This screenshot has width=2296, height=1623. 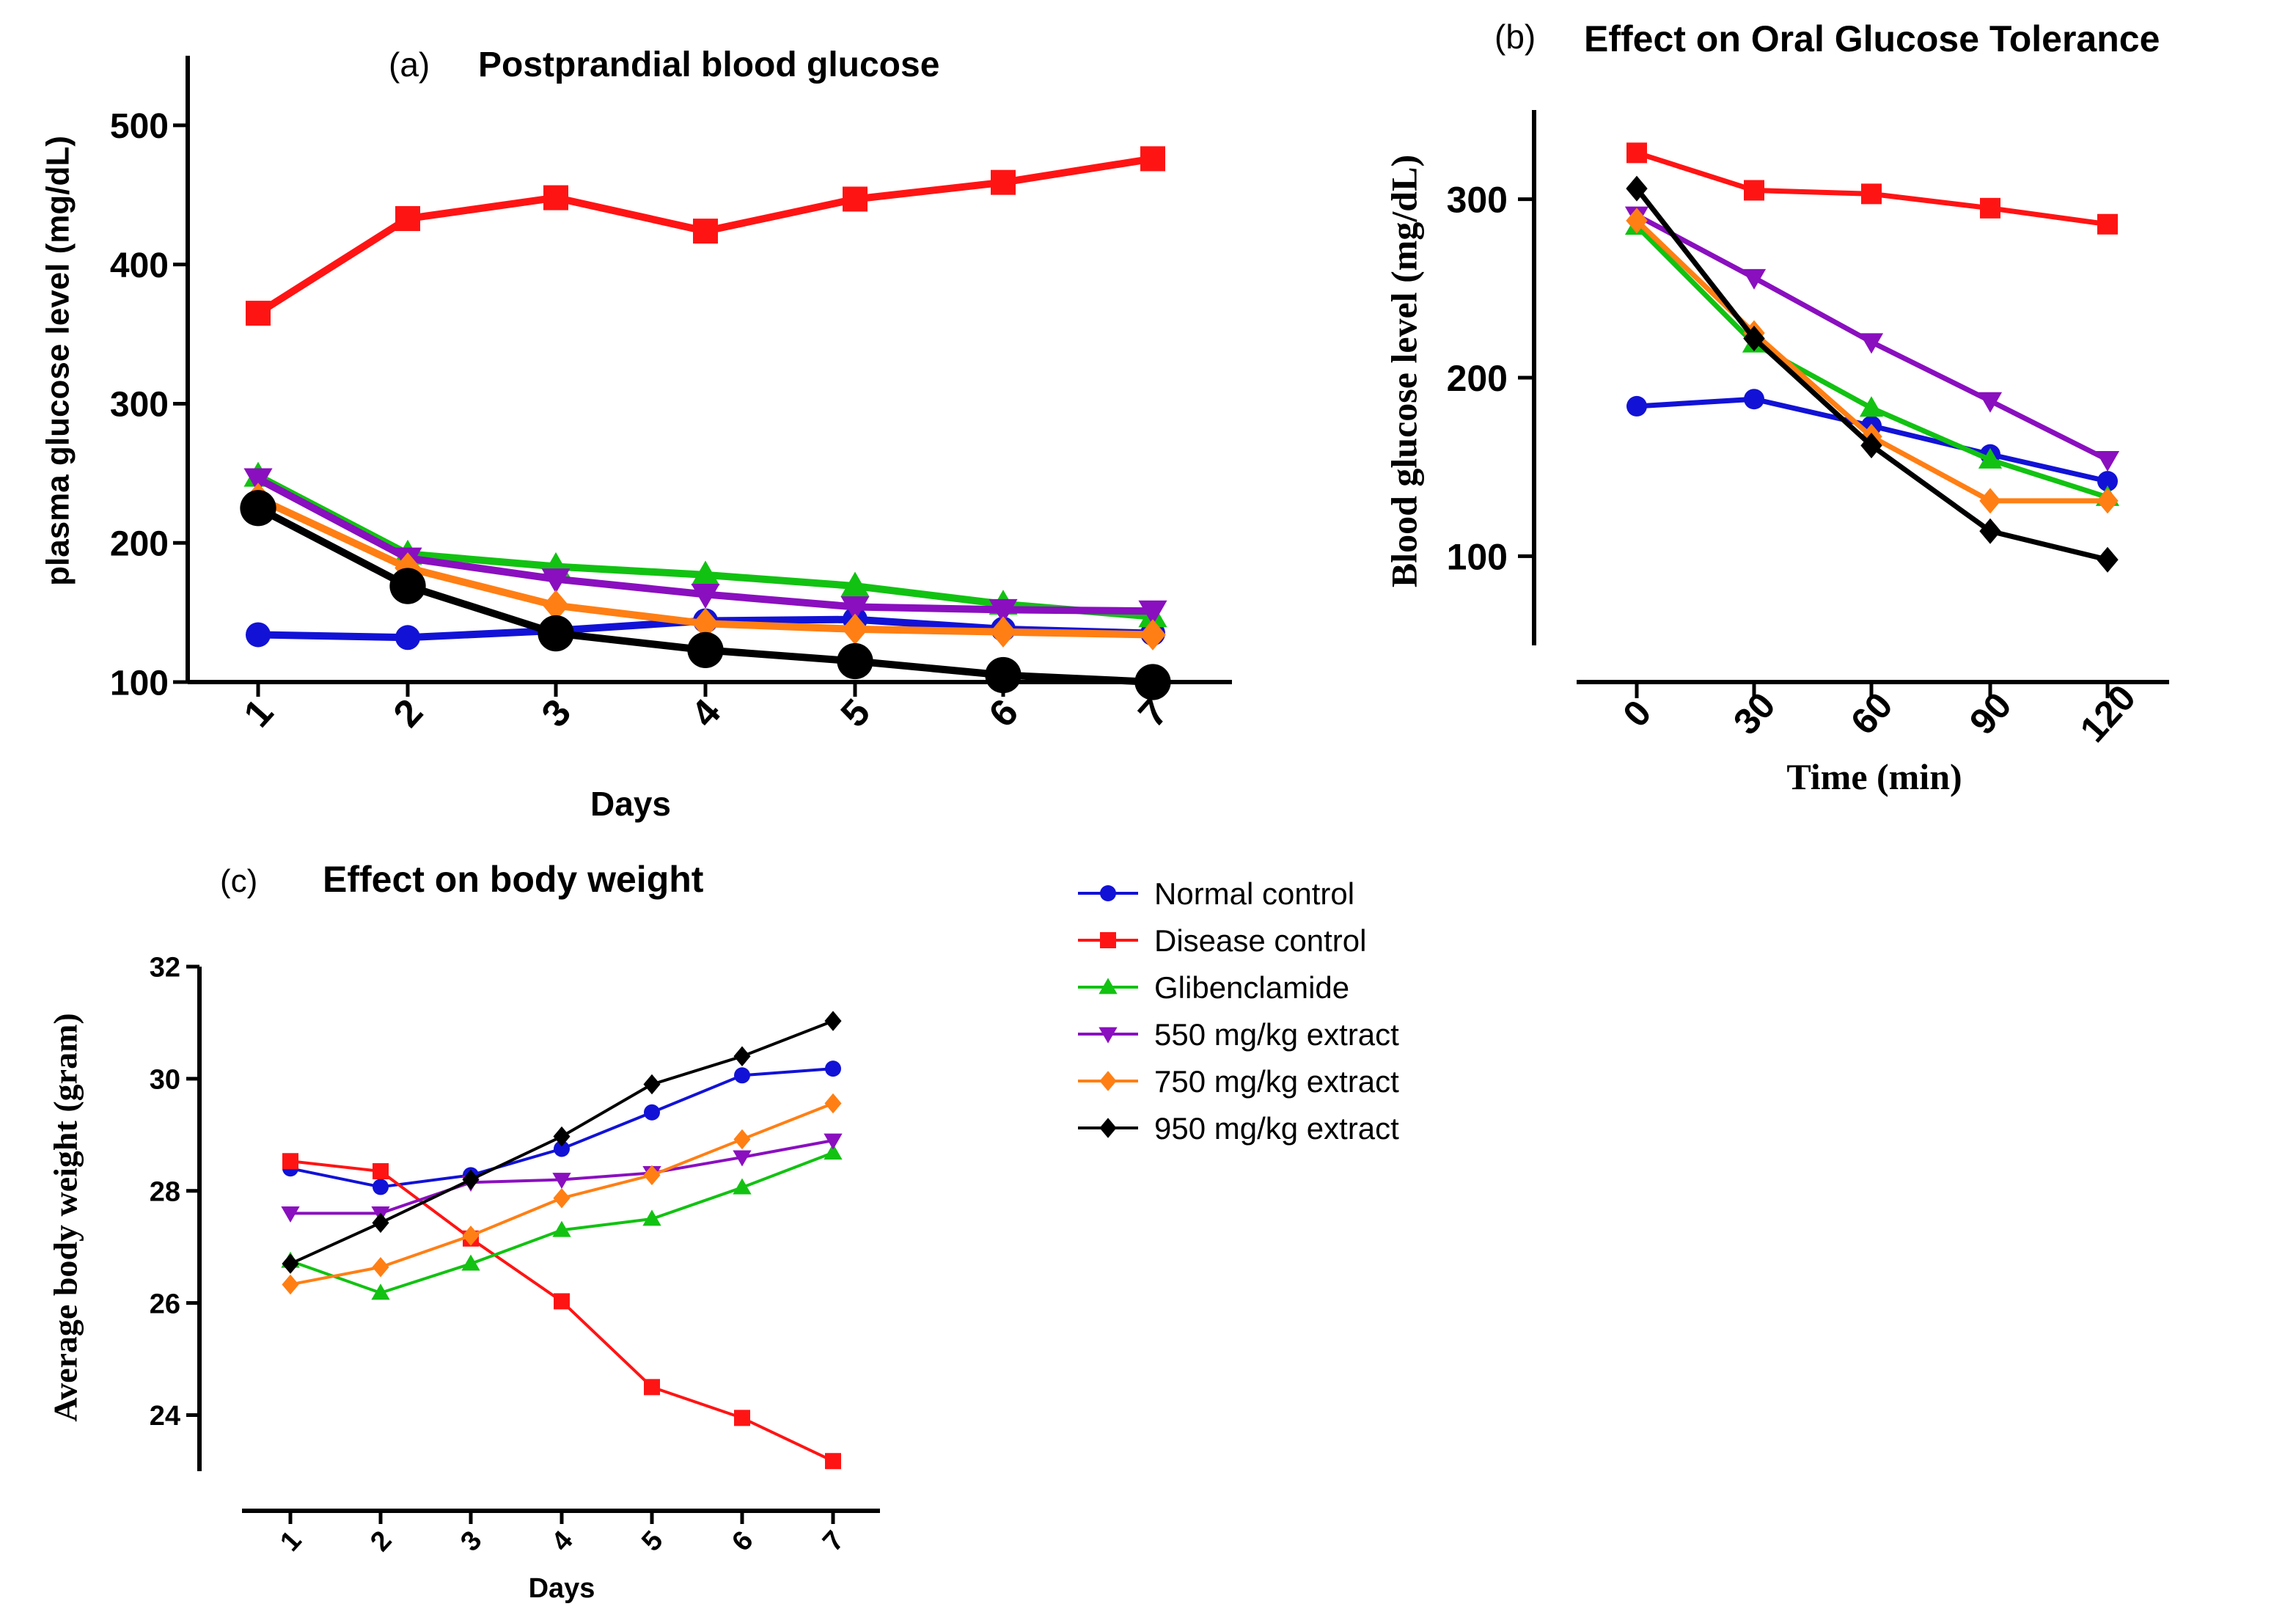 What do you see at coordinates (165, 1416) in the screenshot?
I see `panel-c-y-tick-label-24: 24` at bounding box center [165, 1416].